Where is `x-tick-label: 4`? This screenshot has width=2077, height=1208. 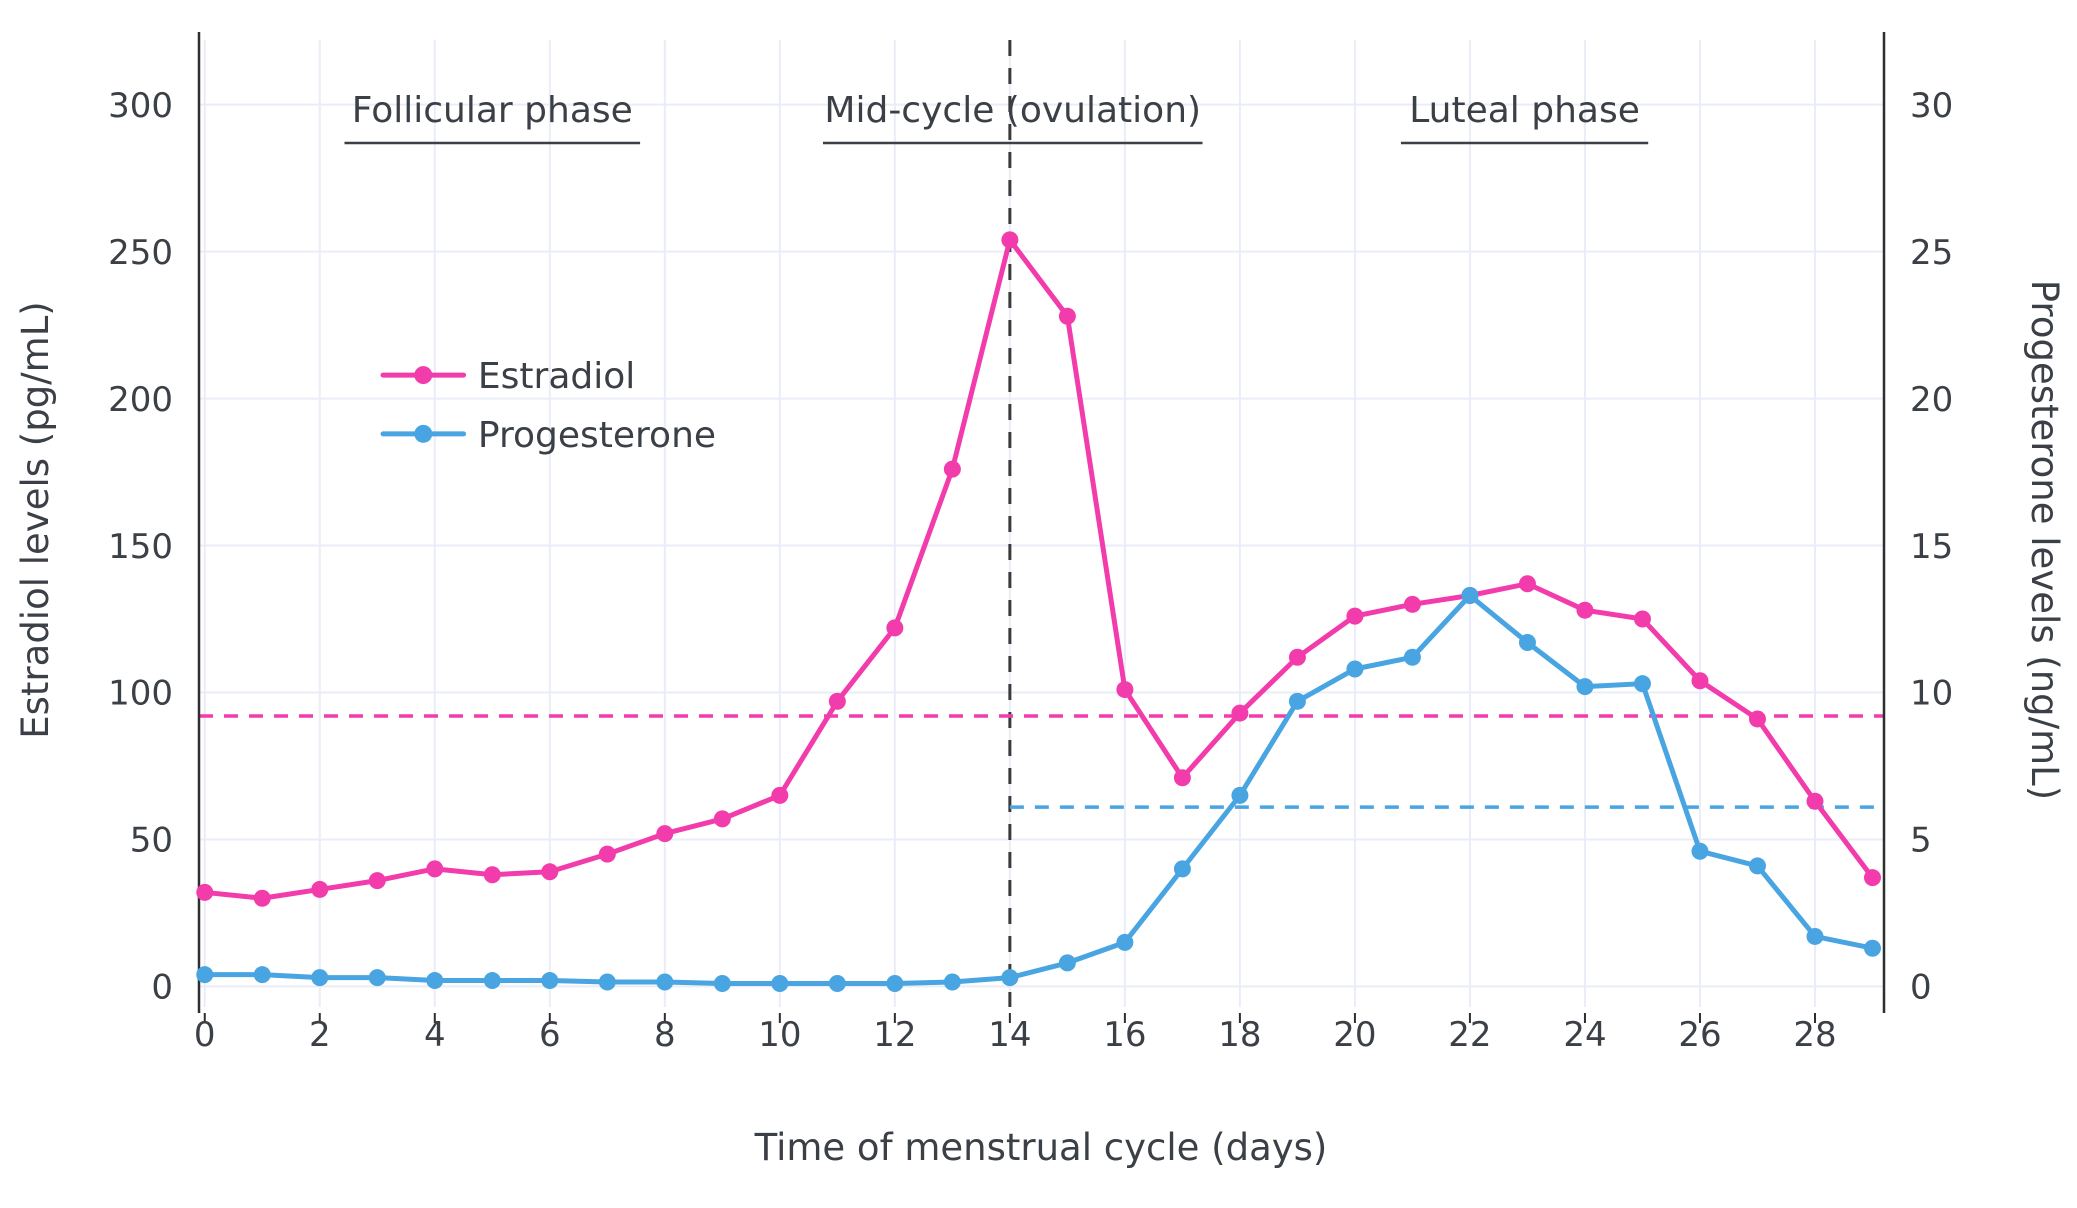 x-tick-label: 4 is located at coordinates (435, 1035).